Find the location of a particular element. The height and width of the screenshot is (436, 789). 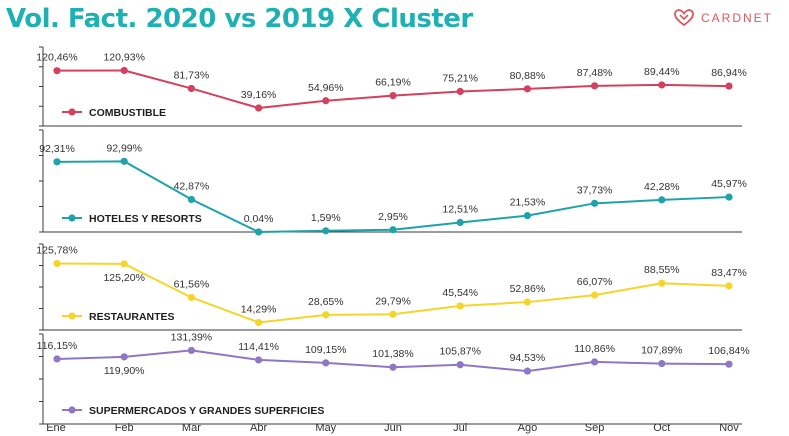

x-tick-label: Mar is located at coordinates (191, 428).